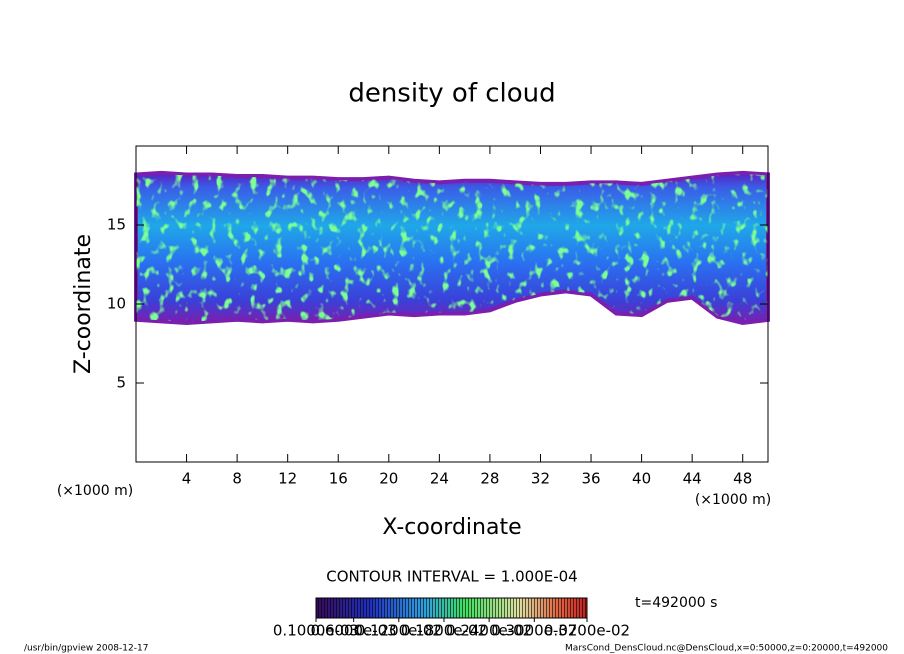 The width and height of the screenshot is (904, 654). Describe the element at coordinates (451, 577) in the screenshot. I see `contour-interval: CONTOUR INTERVAL = 1.000E-04` at that location.